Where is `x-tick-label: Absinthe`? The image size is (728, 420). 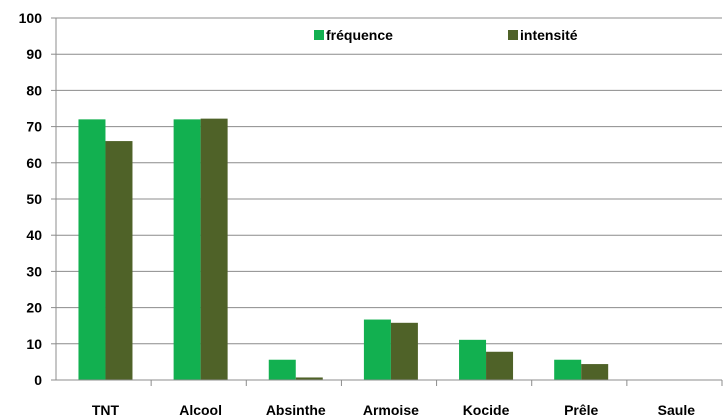
x-tick-label: Absinthe is located at coordinates (296, 410).